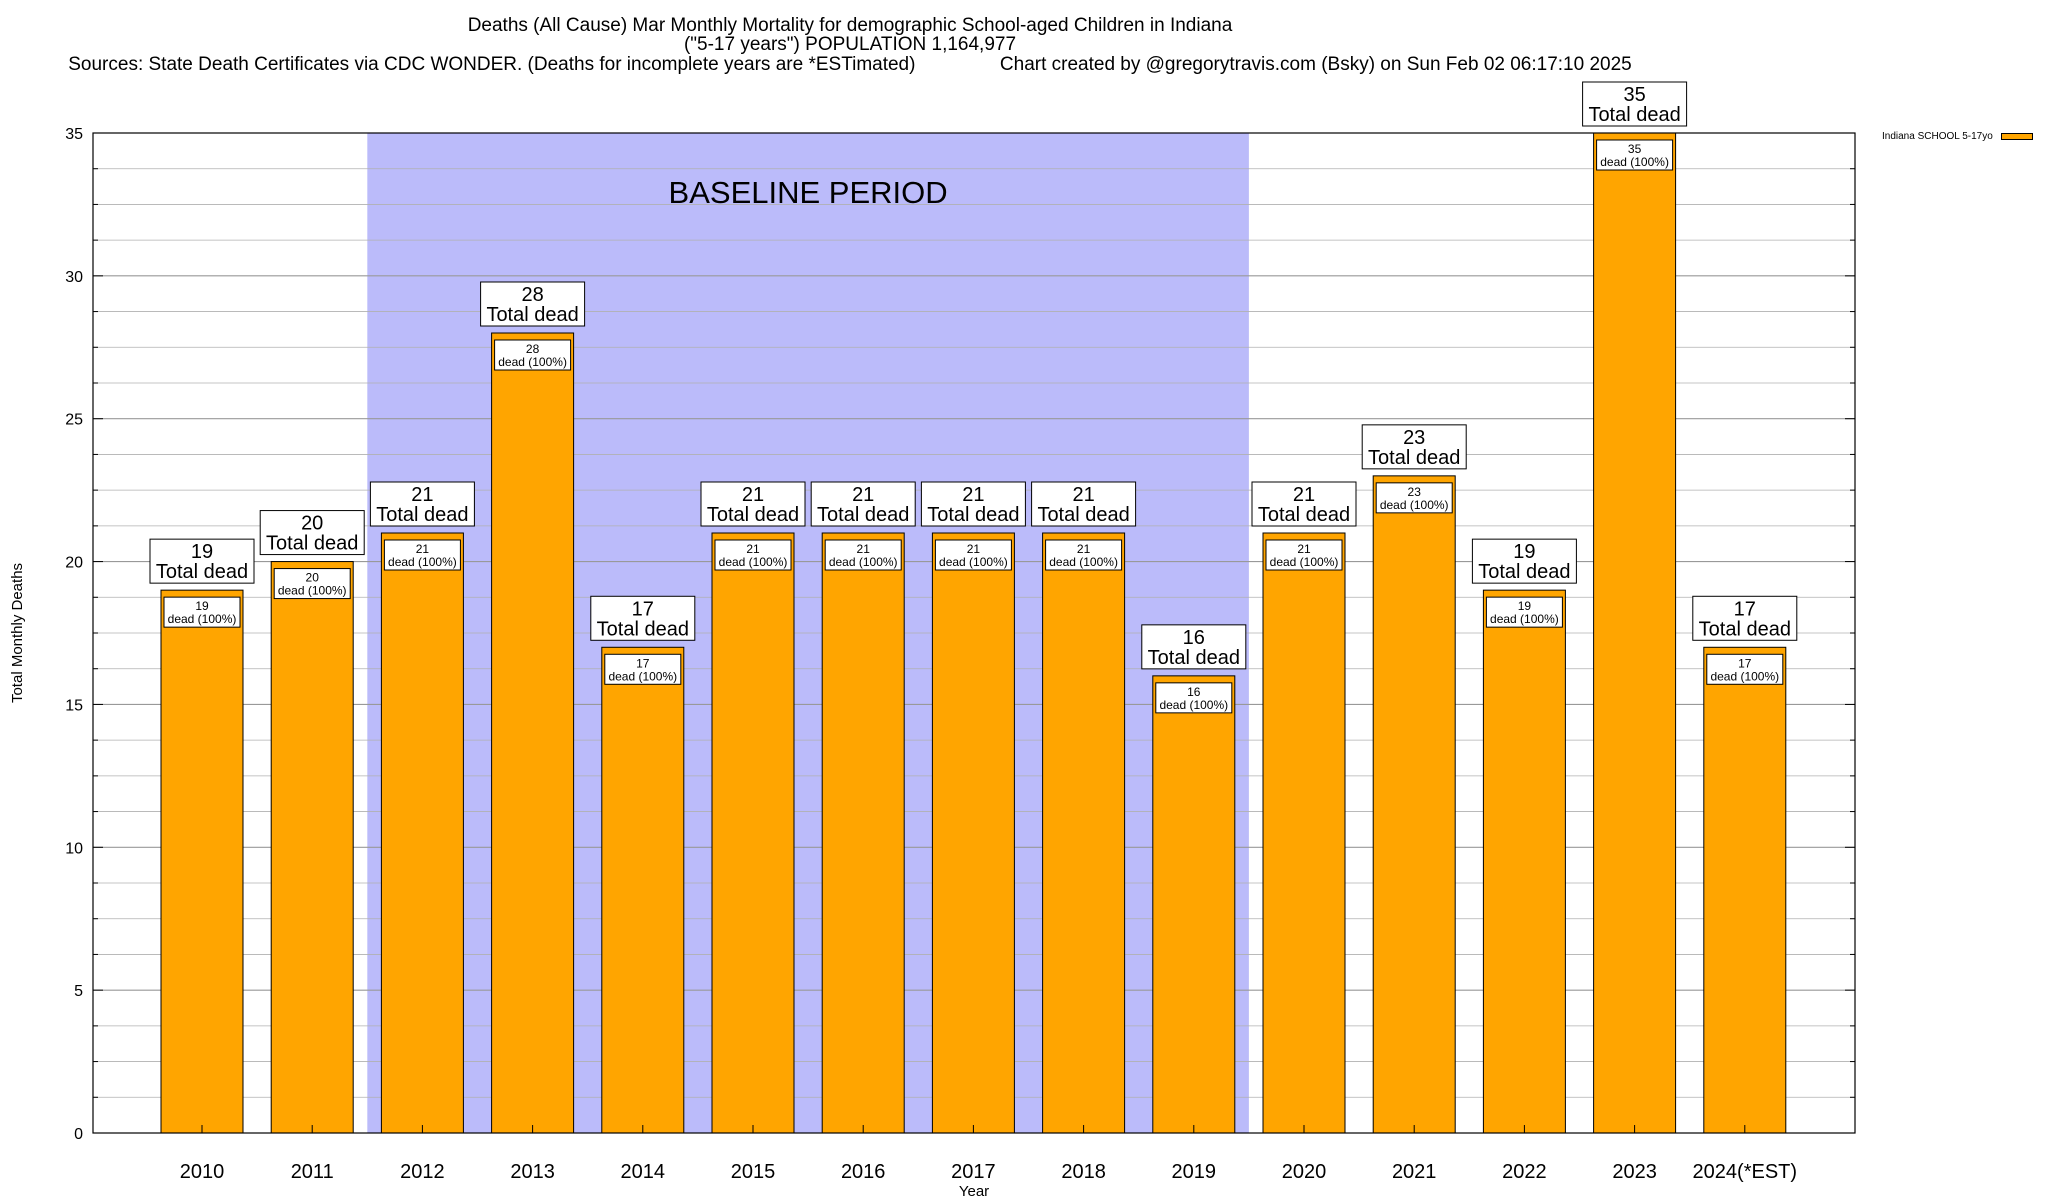 This screenshot has height=1200, width=2048. I want to click on x-tick-label: 2024(*EST), so click(1745, 1172).